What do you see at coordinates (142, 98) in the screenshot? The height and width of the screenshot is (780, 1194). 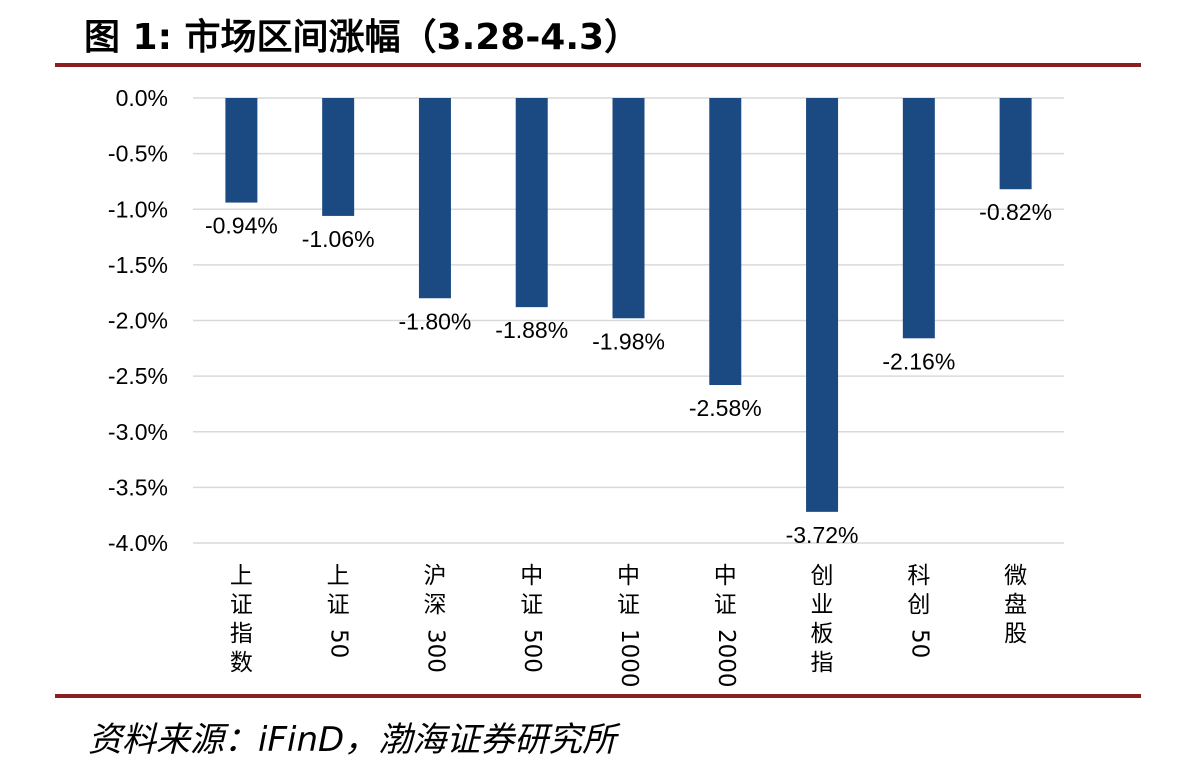 I see `y-tick-label: 0.0%` at bounding box center [142, 98].